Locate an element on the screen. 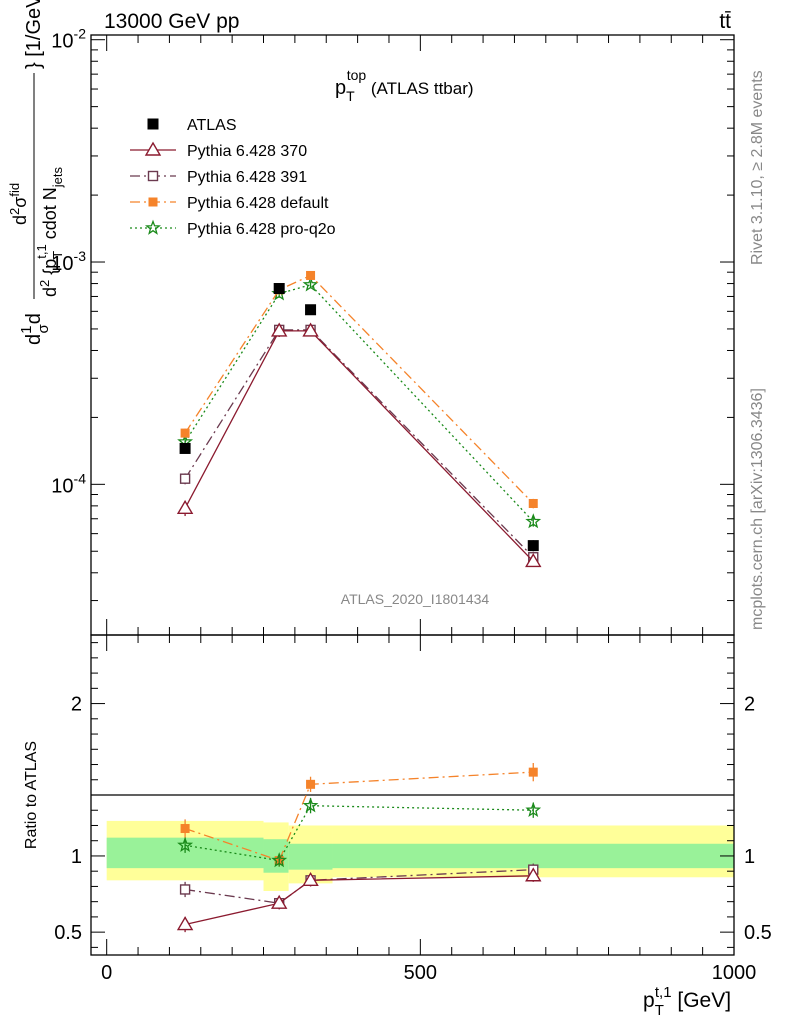 The width and height of the screenshot is (786, 1024). legend-label: ATLAS is located at coordinates (212, 125).